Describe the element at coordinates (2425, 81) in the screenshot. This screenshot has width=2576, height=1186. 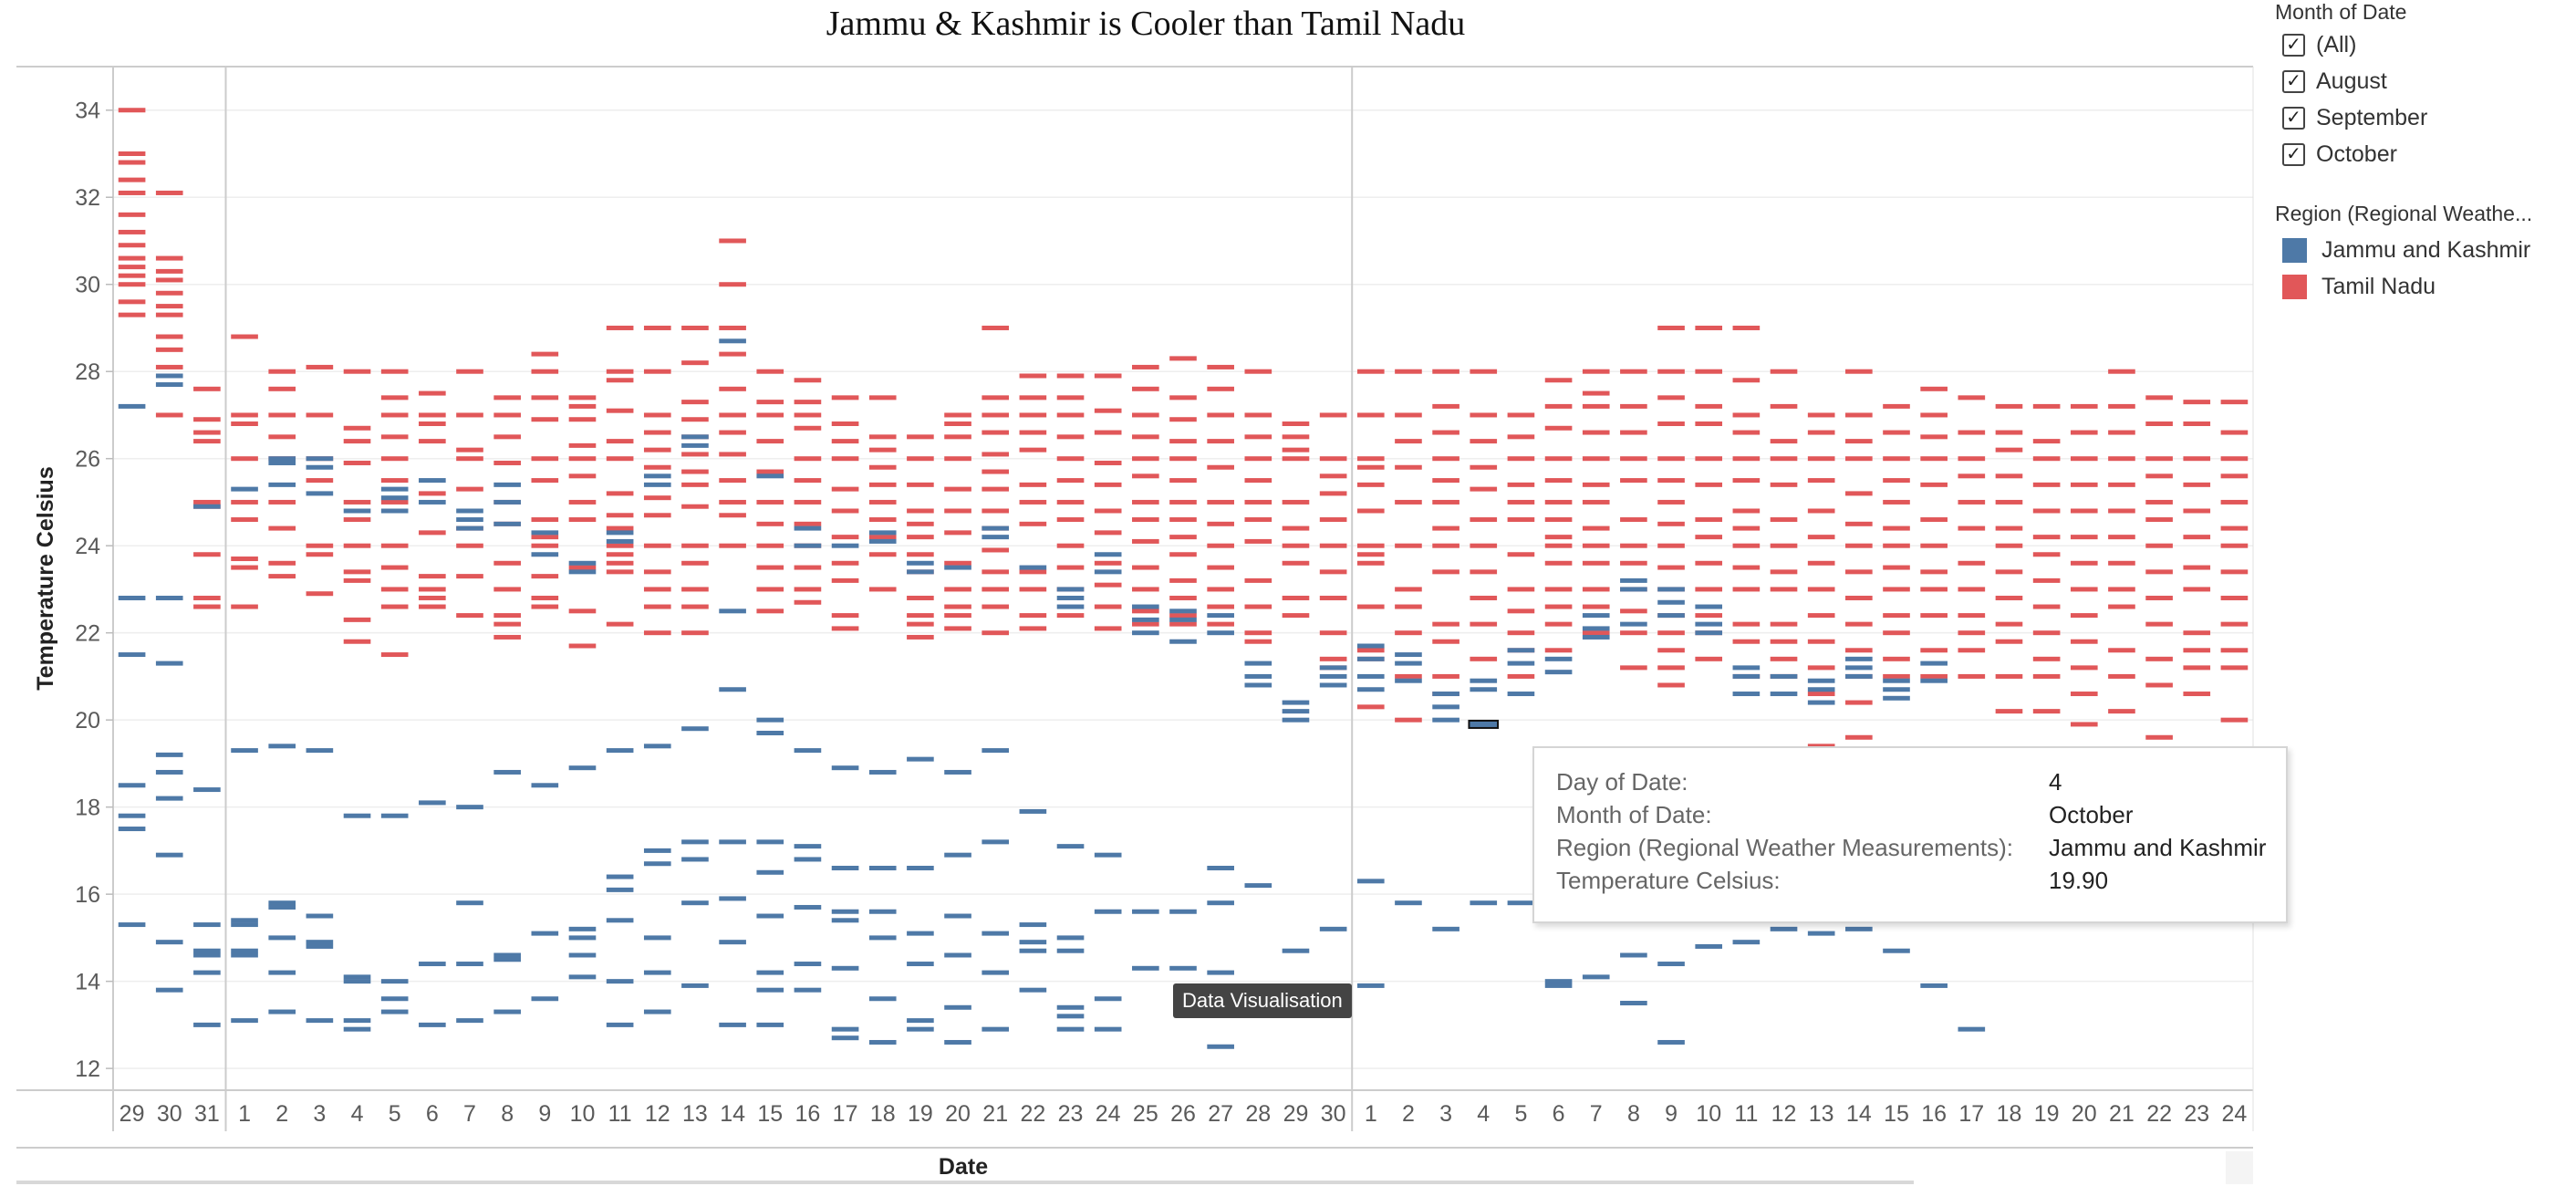
I see `month-filter-option: ✓ August` at that location.